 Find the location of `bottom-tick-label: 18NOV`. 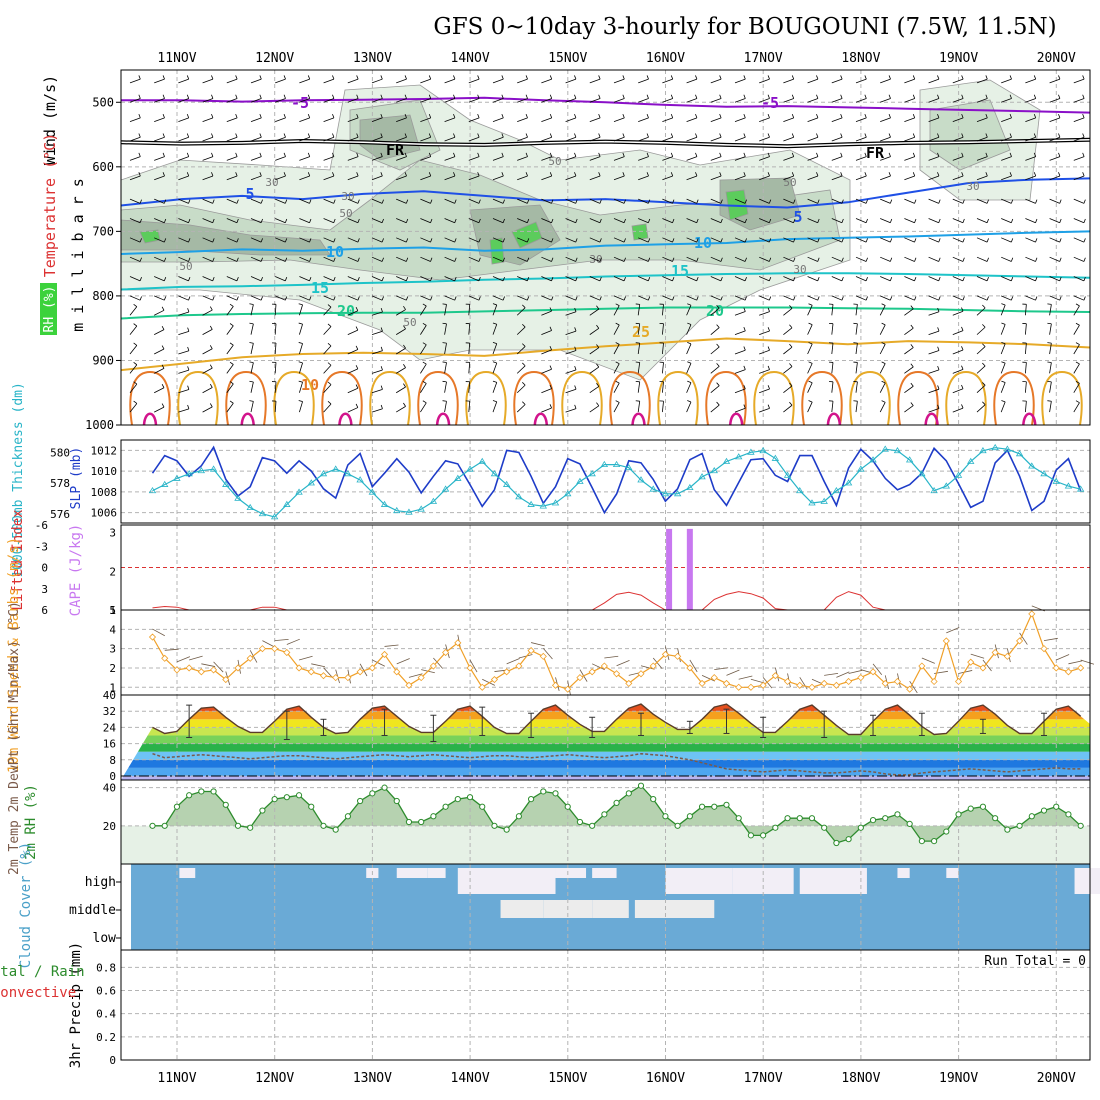

bottom-tick-label: 18NOV is located at coordinates (860, 1078).